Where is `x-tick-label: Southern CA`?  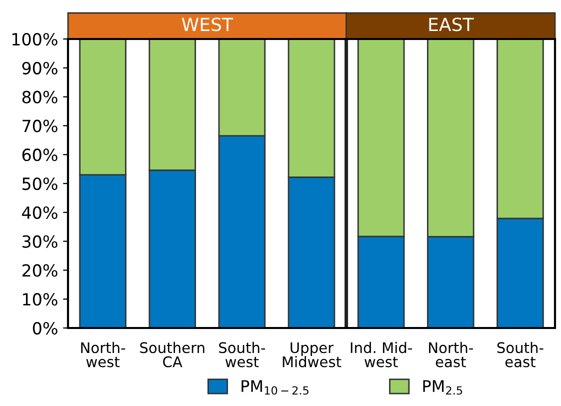 x-tick-label: Southern CA is located at coordinates (172, 355).